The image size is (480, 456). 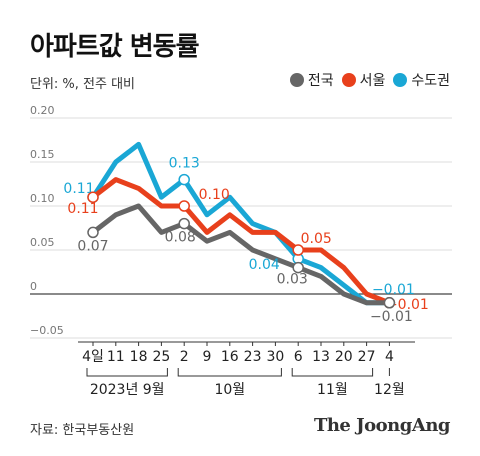 I want to click on data-label: 0.05, so click(x=316, y=239).